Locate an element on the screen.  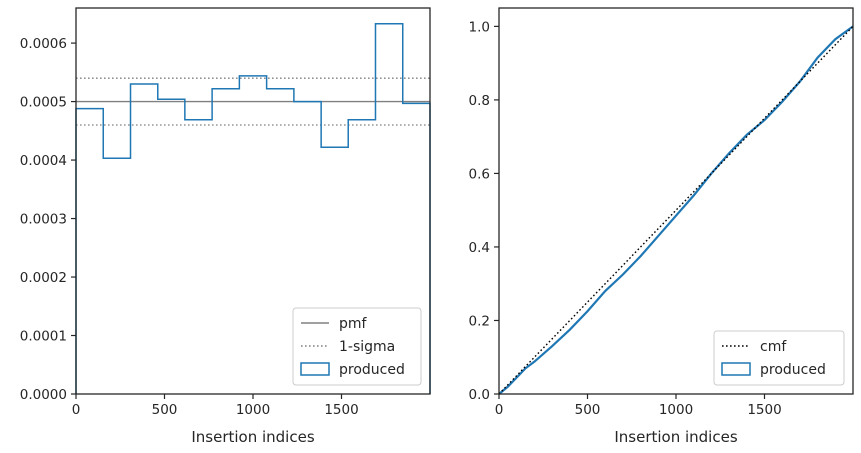
y-tick-label: 0.0006 is located at coordinates (43, 44).